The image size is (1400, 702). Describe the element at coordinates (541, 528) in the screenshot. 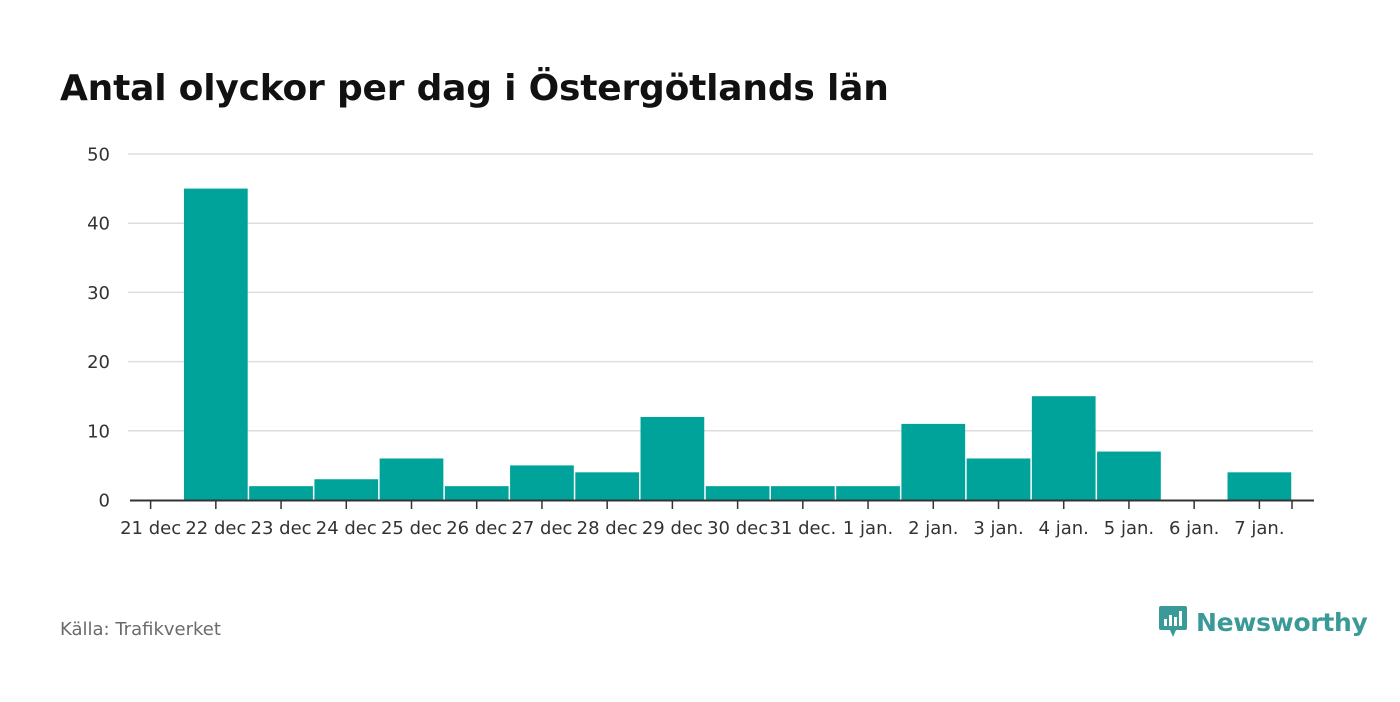

I see `x-tick-label: 27 dec` at that location.